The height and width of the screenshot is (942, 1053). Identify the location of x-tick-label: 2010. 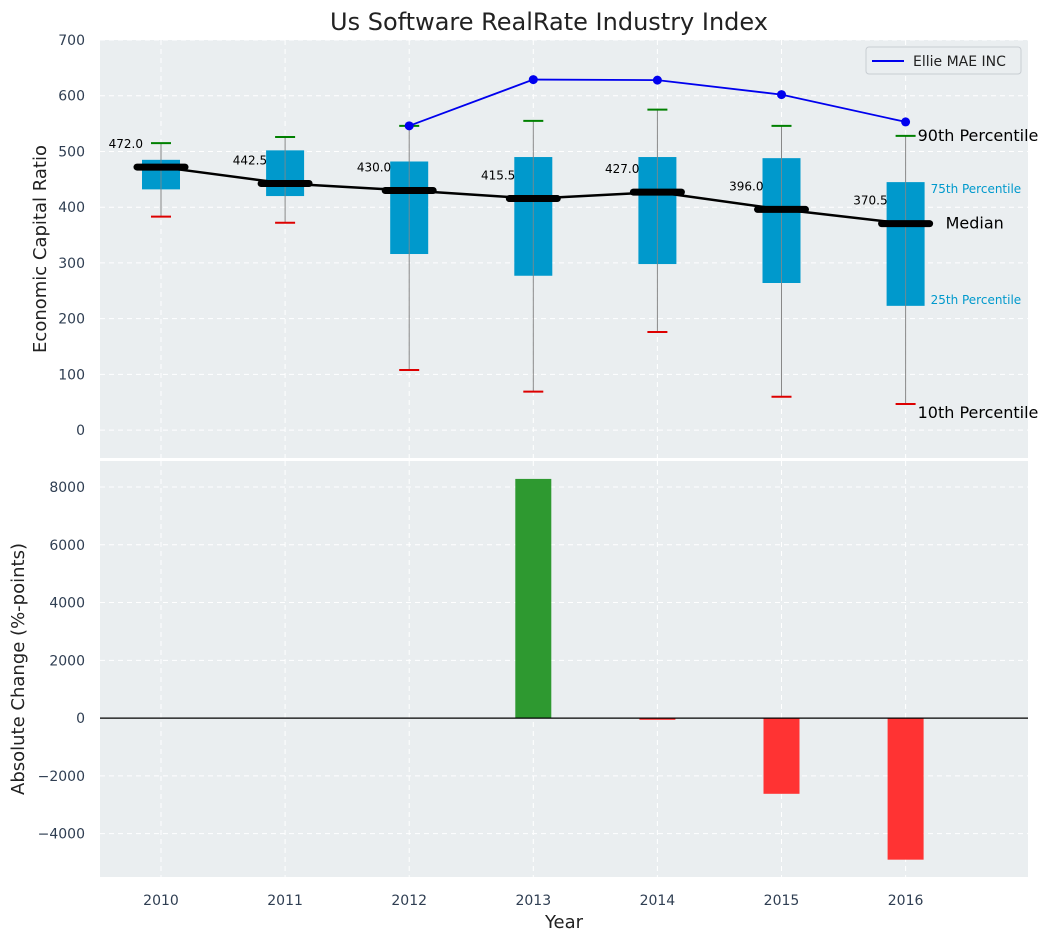
(161, 901).